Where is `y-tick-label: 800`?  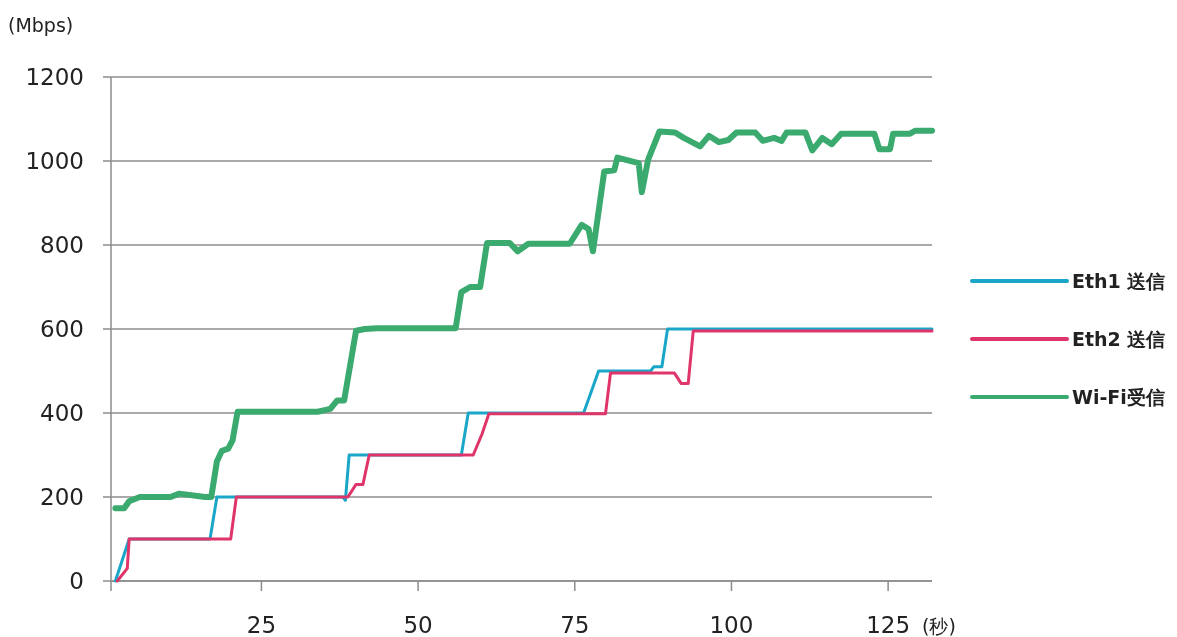
y-tick-label: 800 is located at coordinates (62, 245).